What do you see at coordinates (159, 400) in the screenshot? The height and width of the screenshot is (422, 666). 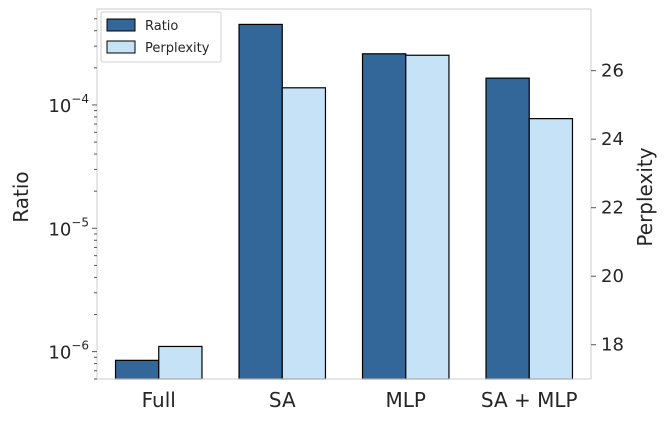 I see `x-tick-label: Full` at bounding box center [159, 400].